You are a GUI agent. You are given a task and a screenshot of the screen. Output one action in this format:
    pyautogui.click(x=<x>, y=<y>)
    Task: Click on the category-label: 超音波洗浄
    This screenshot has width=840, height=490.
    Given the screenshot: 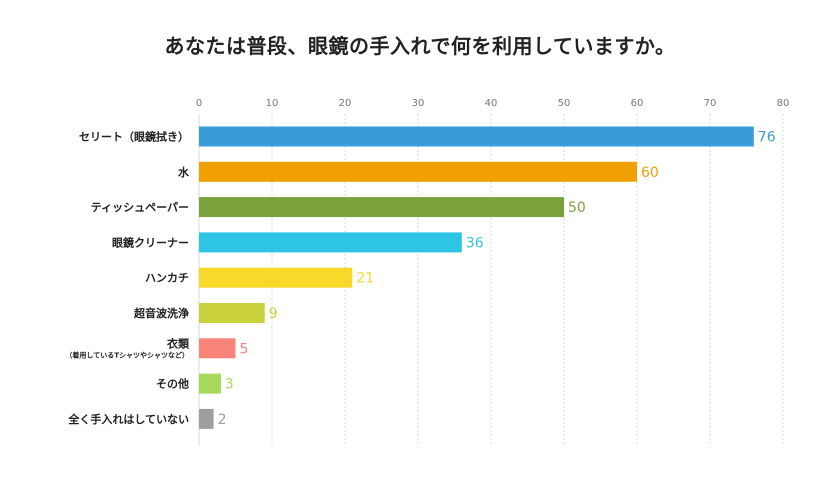 What is the action you would take?
    pyautogui.click(x=161, y=313)
    